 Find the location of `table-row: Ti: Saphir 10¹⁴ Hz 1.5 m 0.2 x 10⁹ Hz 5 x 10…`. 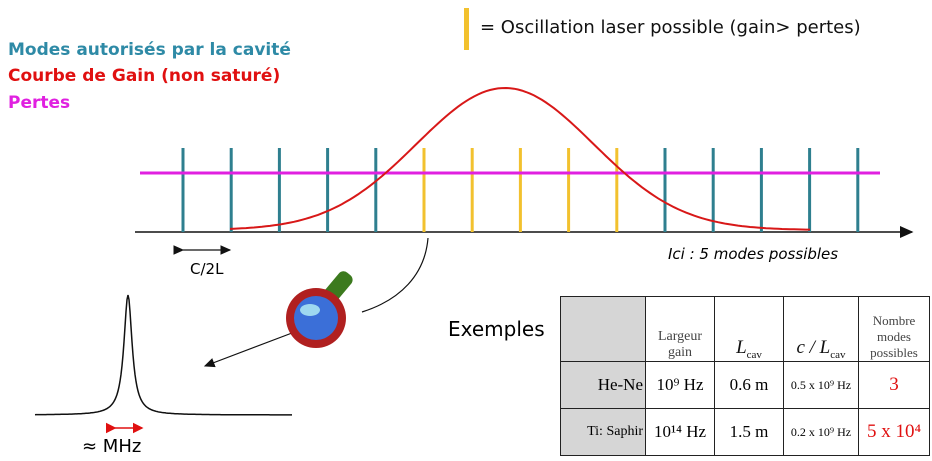

table-row: Ti: Saphir 10¹⁴ Hz 1.5 m 0.2 x 10⁹ Hz 5 x 10… is located at coordinates (745, 432).